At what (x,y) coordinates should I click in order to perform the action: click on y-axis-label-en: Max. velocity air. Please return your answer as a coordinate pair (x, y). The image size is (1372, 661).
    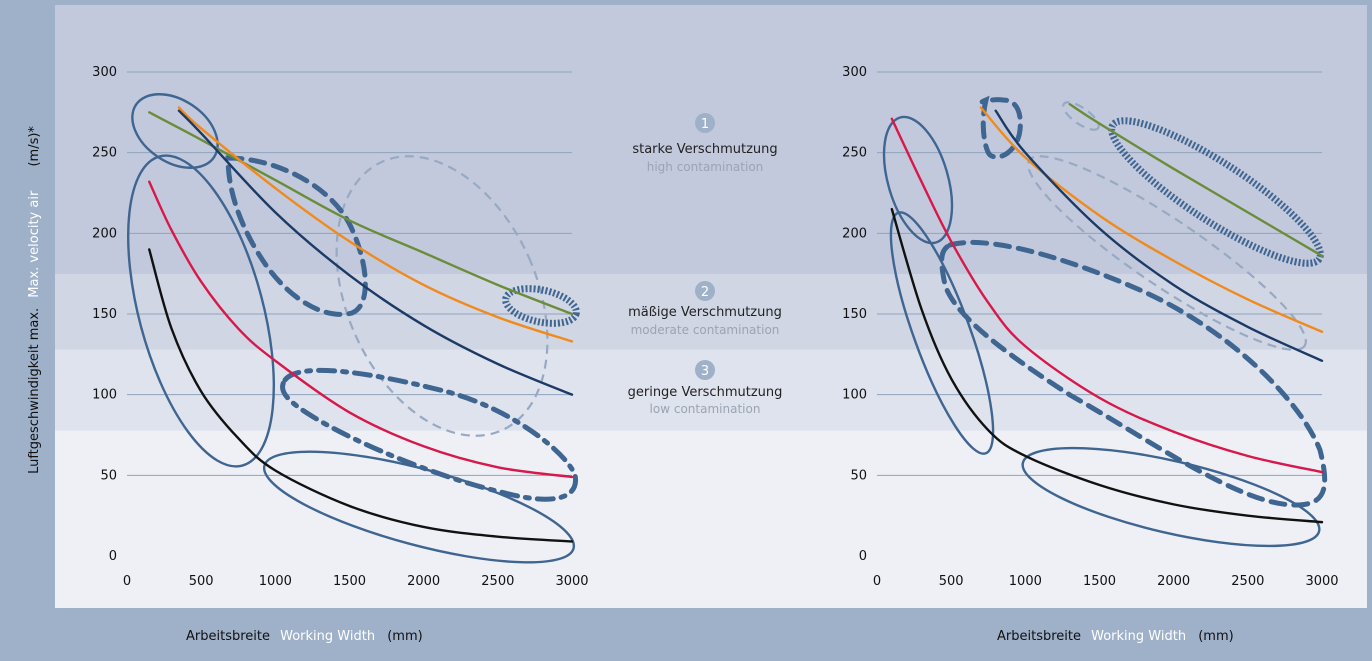
    Looking at the image, I should click on (34, 244).